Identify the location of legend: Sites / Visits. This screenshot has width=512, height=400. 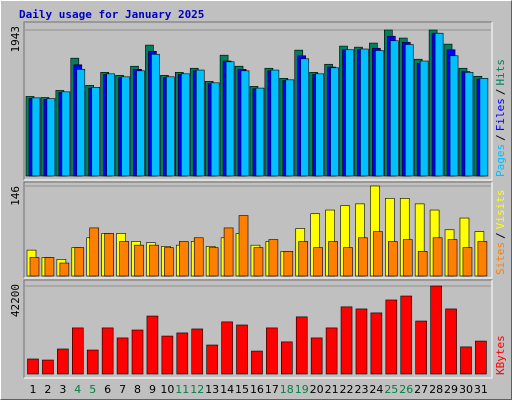
(500, 233).